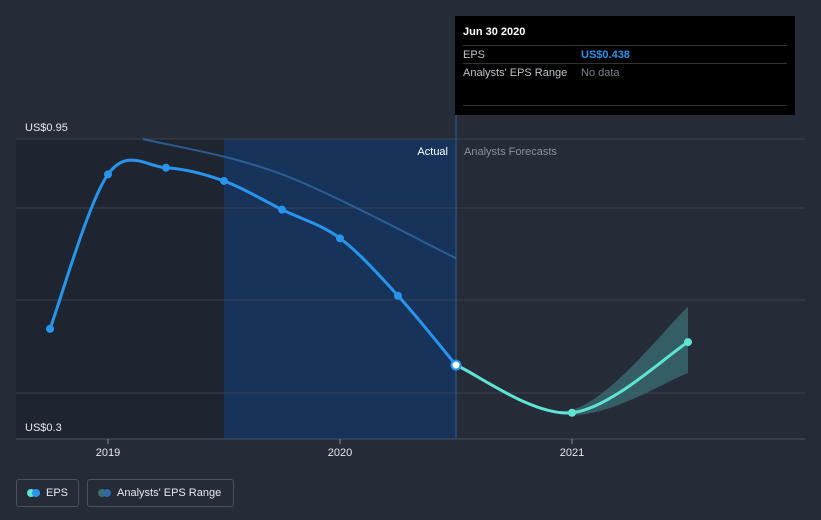  What do you see at coordinates (600, 72) in the screenshot?
I see `tooltip-range-value: No data` at bounding box center [600, 72].